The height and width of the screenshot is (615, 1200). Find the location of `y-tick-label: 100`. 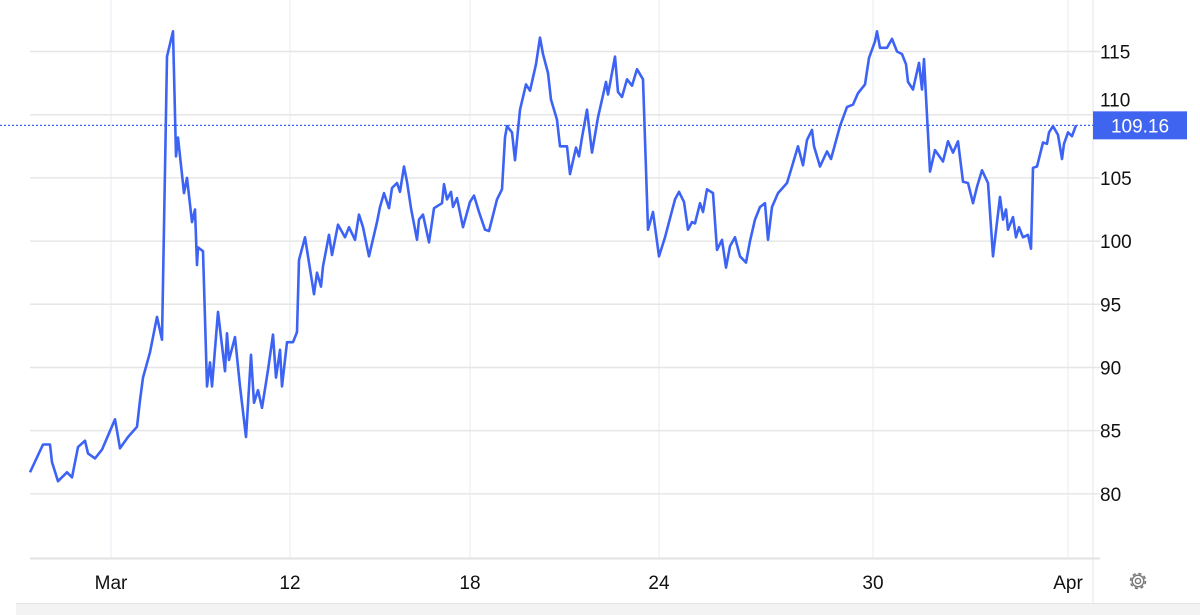

y-tick-label: 100 is located at coordinates (1116, 242).